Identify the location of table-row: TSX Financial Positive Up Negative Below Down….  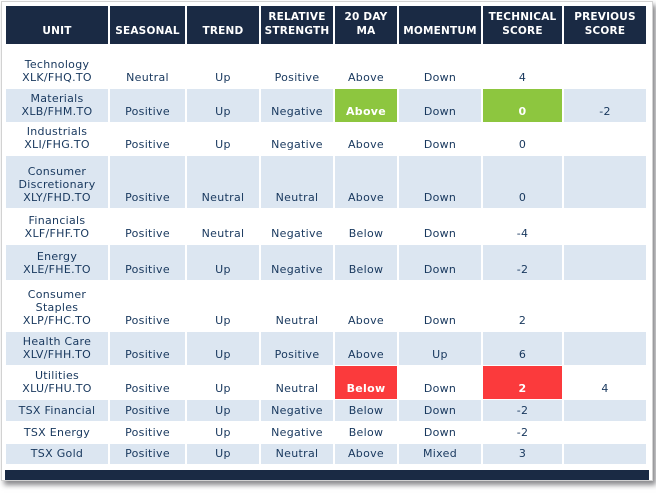
(326, 410).